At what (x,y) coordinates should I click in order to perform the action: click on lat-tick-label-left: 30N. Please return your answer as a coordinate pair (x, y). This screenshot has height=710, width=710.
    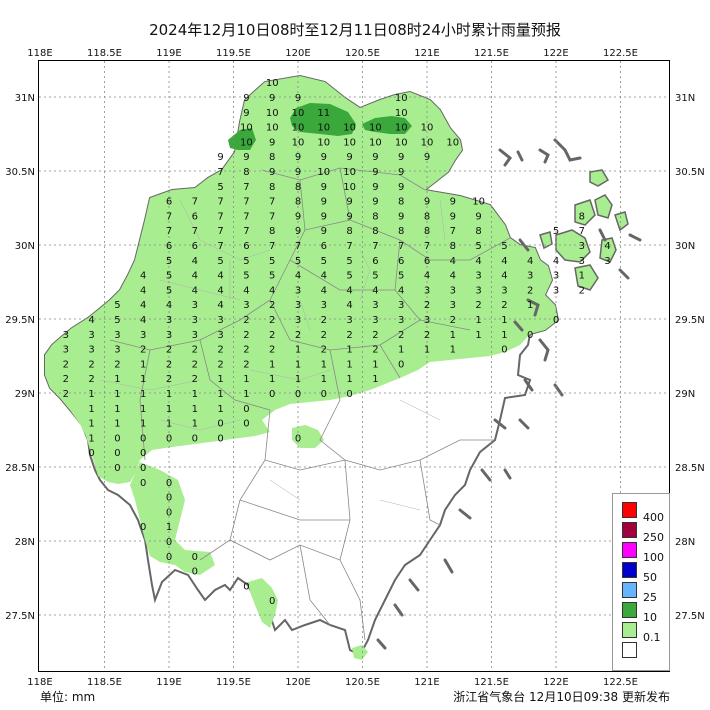
    Looking at the image, I should click on (25, 246).